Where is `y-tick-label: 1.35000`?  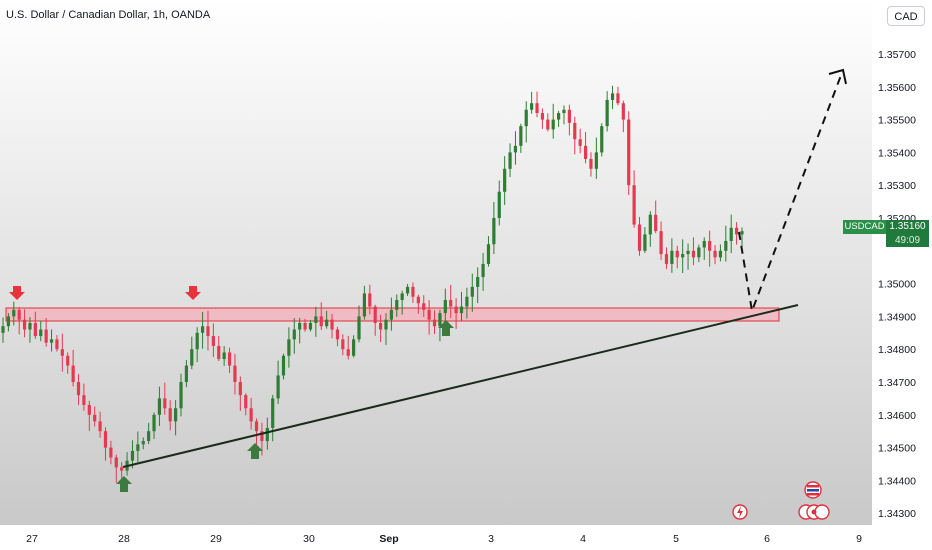
y-tick-label: 1.35000 is located at coordinates (897, 285).